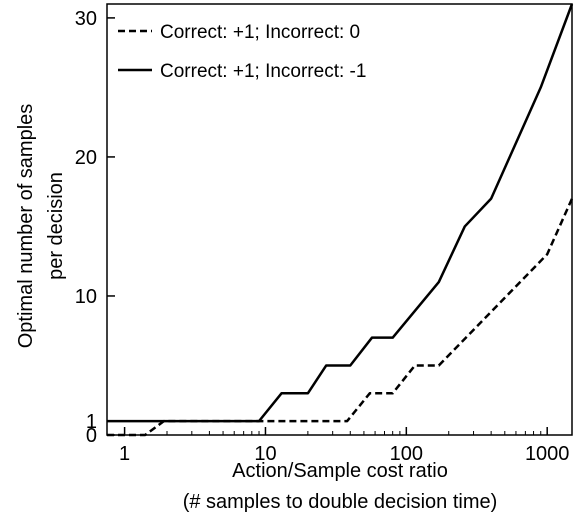 This screenshot has width=574, height=523. Describe the element at coordinates (263, 71) in the screenshot. I see `legend-label: Correct: +1; Incorrect: -1` at that location.